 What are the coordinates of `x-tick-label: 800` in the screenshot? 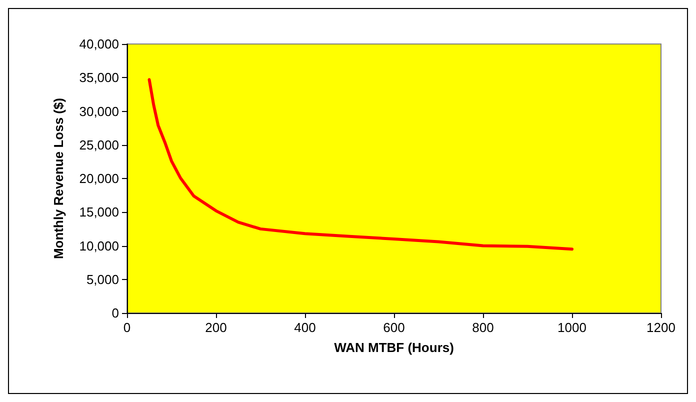 It's located at (483, 327).